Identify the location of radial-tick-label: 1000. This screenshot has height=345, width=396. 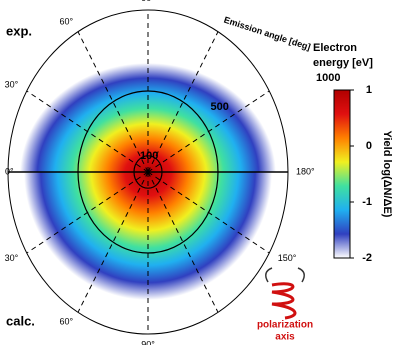
(328, 78).